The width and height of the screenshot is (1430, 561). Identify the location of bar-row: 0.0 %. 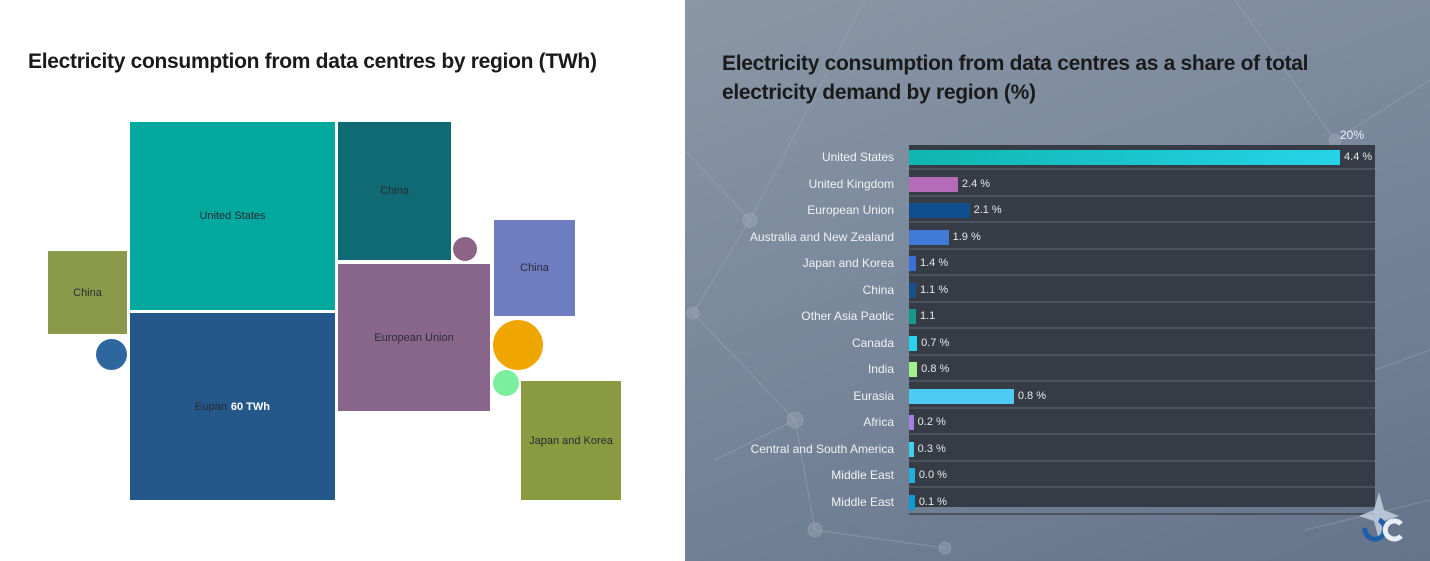
(1142, 476).